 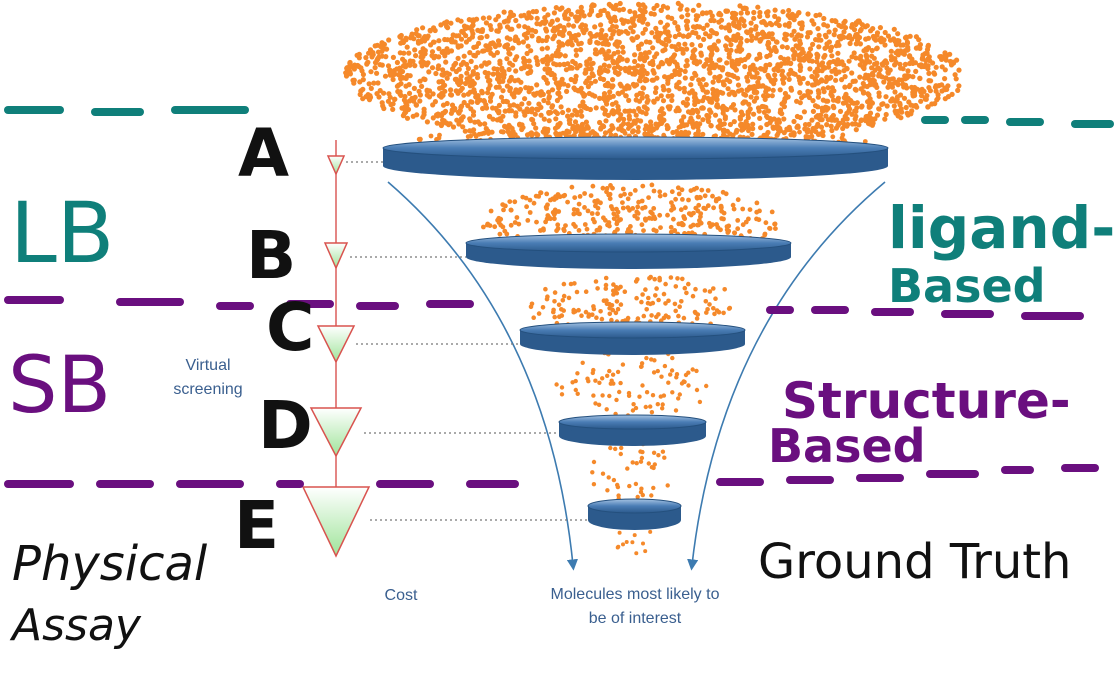 I want to click on physical-label-line1: Physical, so click(x=110, y=564).